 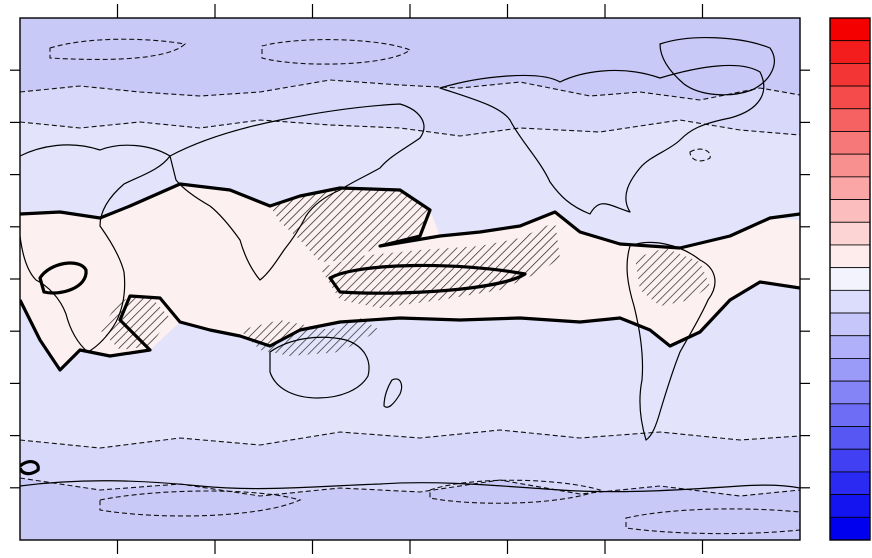 What do you see at coordinates (410, 128) in the screenshot?
I see `contour-negative-north` at bounding box center [410, 128].